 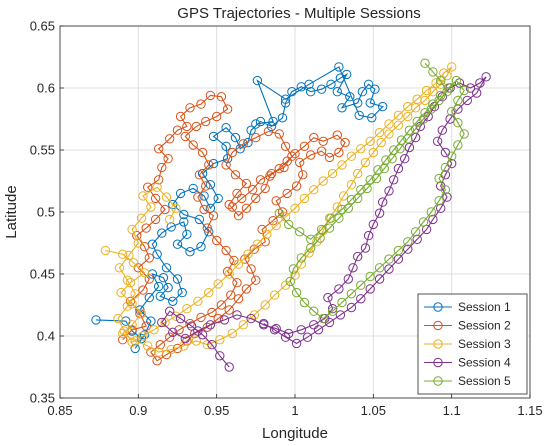 I want to click on chart-title: GPS Trajectories - Multiple Sessions, so click(x=298, y=13).